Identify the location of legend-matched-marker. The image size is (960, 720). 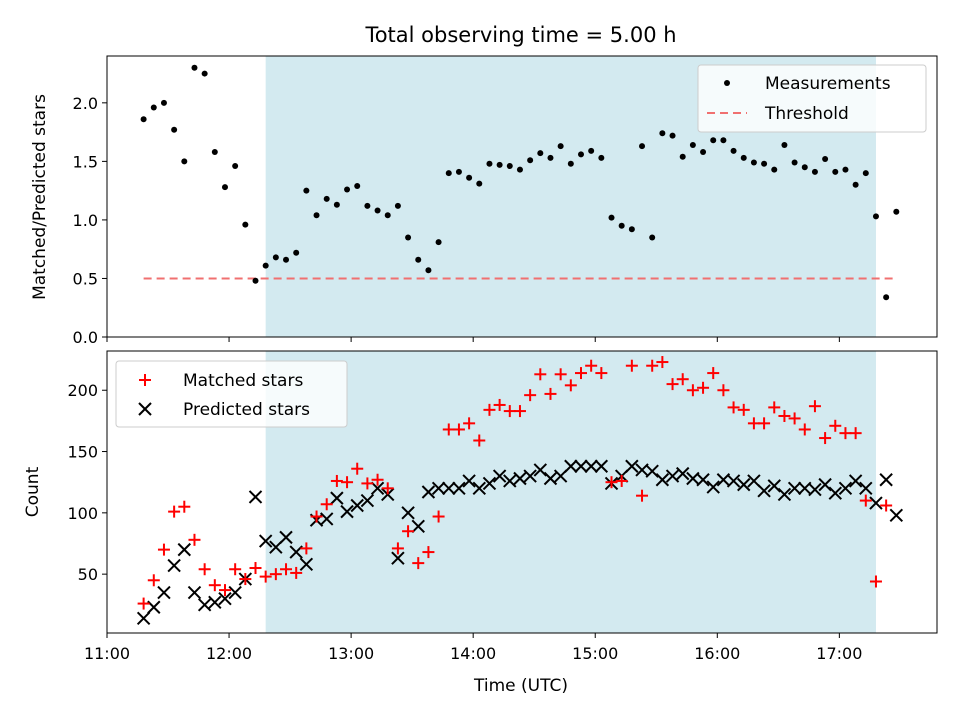
(145, 380).